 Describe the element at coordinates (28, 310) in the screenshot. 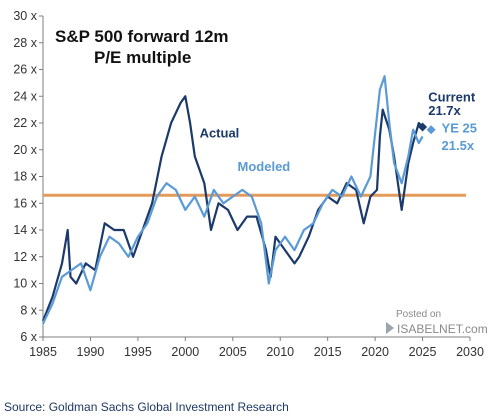

I see `y-tick-label: 8 x` at that location.